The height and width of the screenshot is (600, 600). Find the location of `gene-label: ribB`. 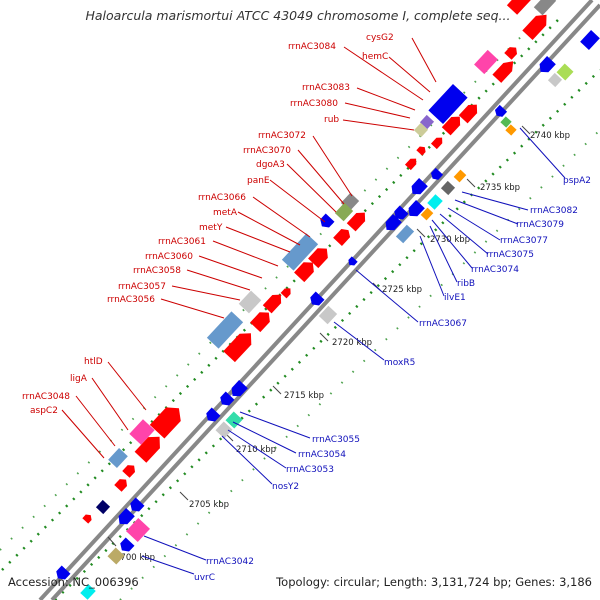

gene-label: ribB is located at coordinates (466, 284).